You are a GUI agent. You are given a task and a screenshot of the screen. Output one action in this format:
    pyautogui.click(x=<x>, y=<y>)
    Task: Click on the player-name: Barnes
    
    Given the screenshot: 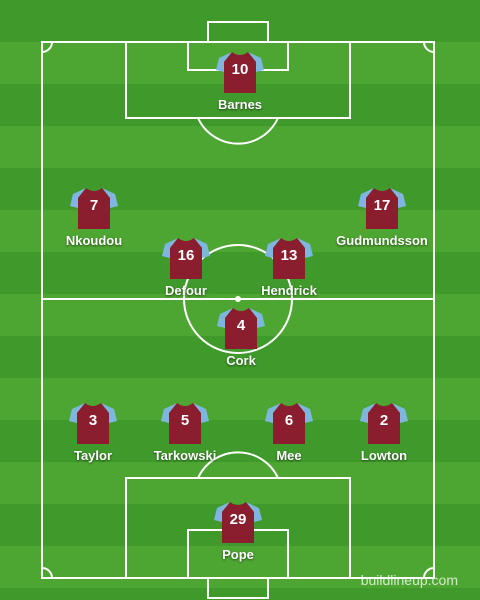 What is the action you would take?
    pyautogui.click(x=240, y=104)
    